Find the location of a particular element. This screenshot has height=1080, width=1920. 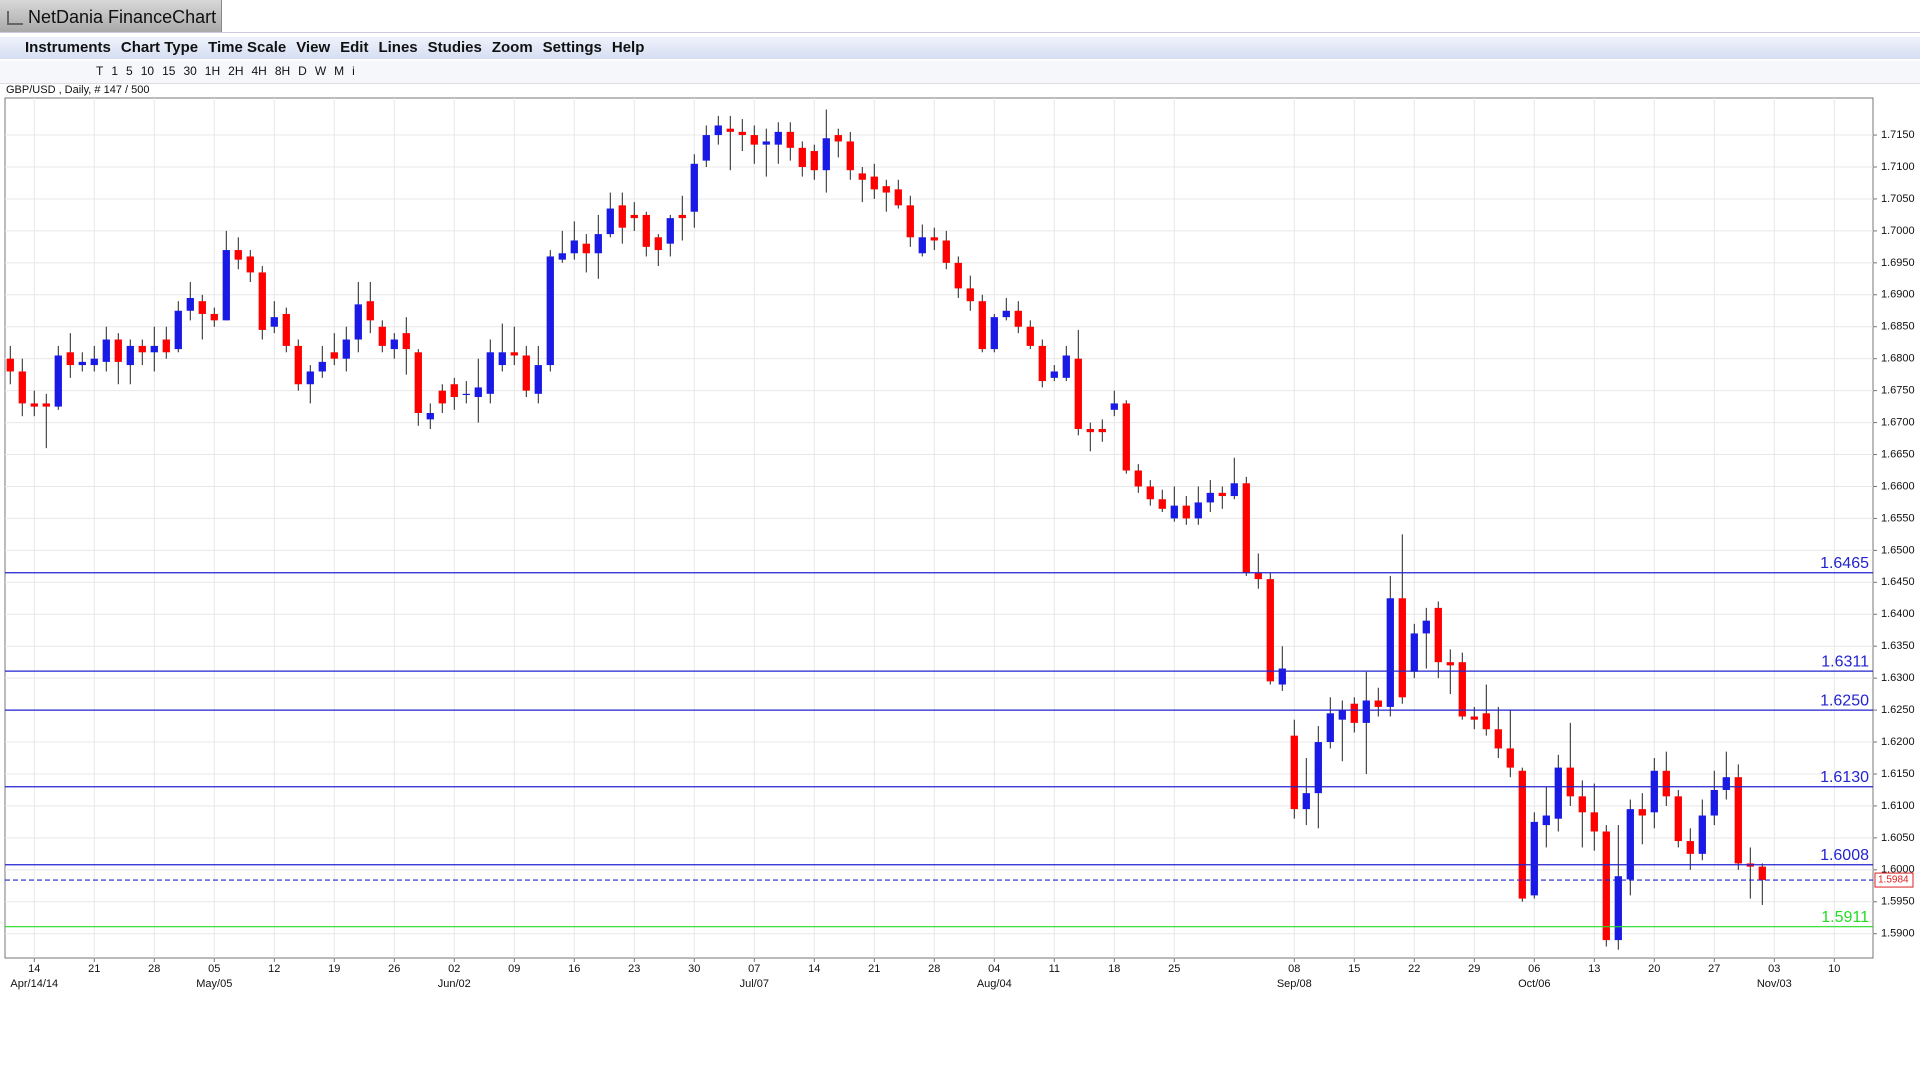

menu-item: Help is located at coordinates (628, 47).